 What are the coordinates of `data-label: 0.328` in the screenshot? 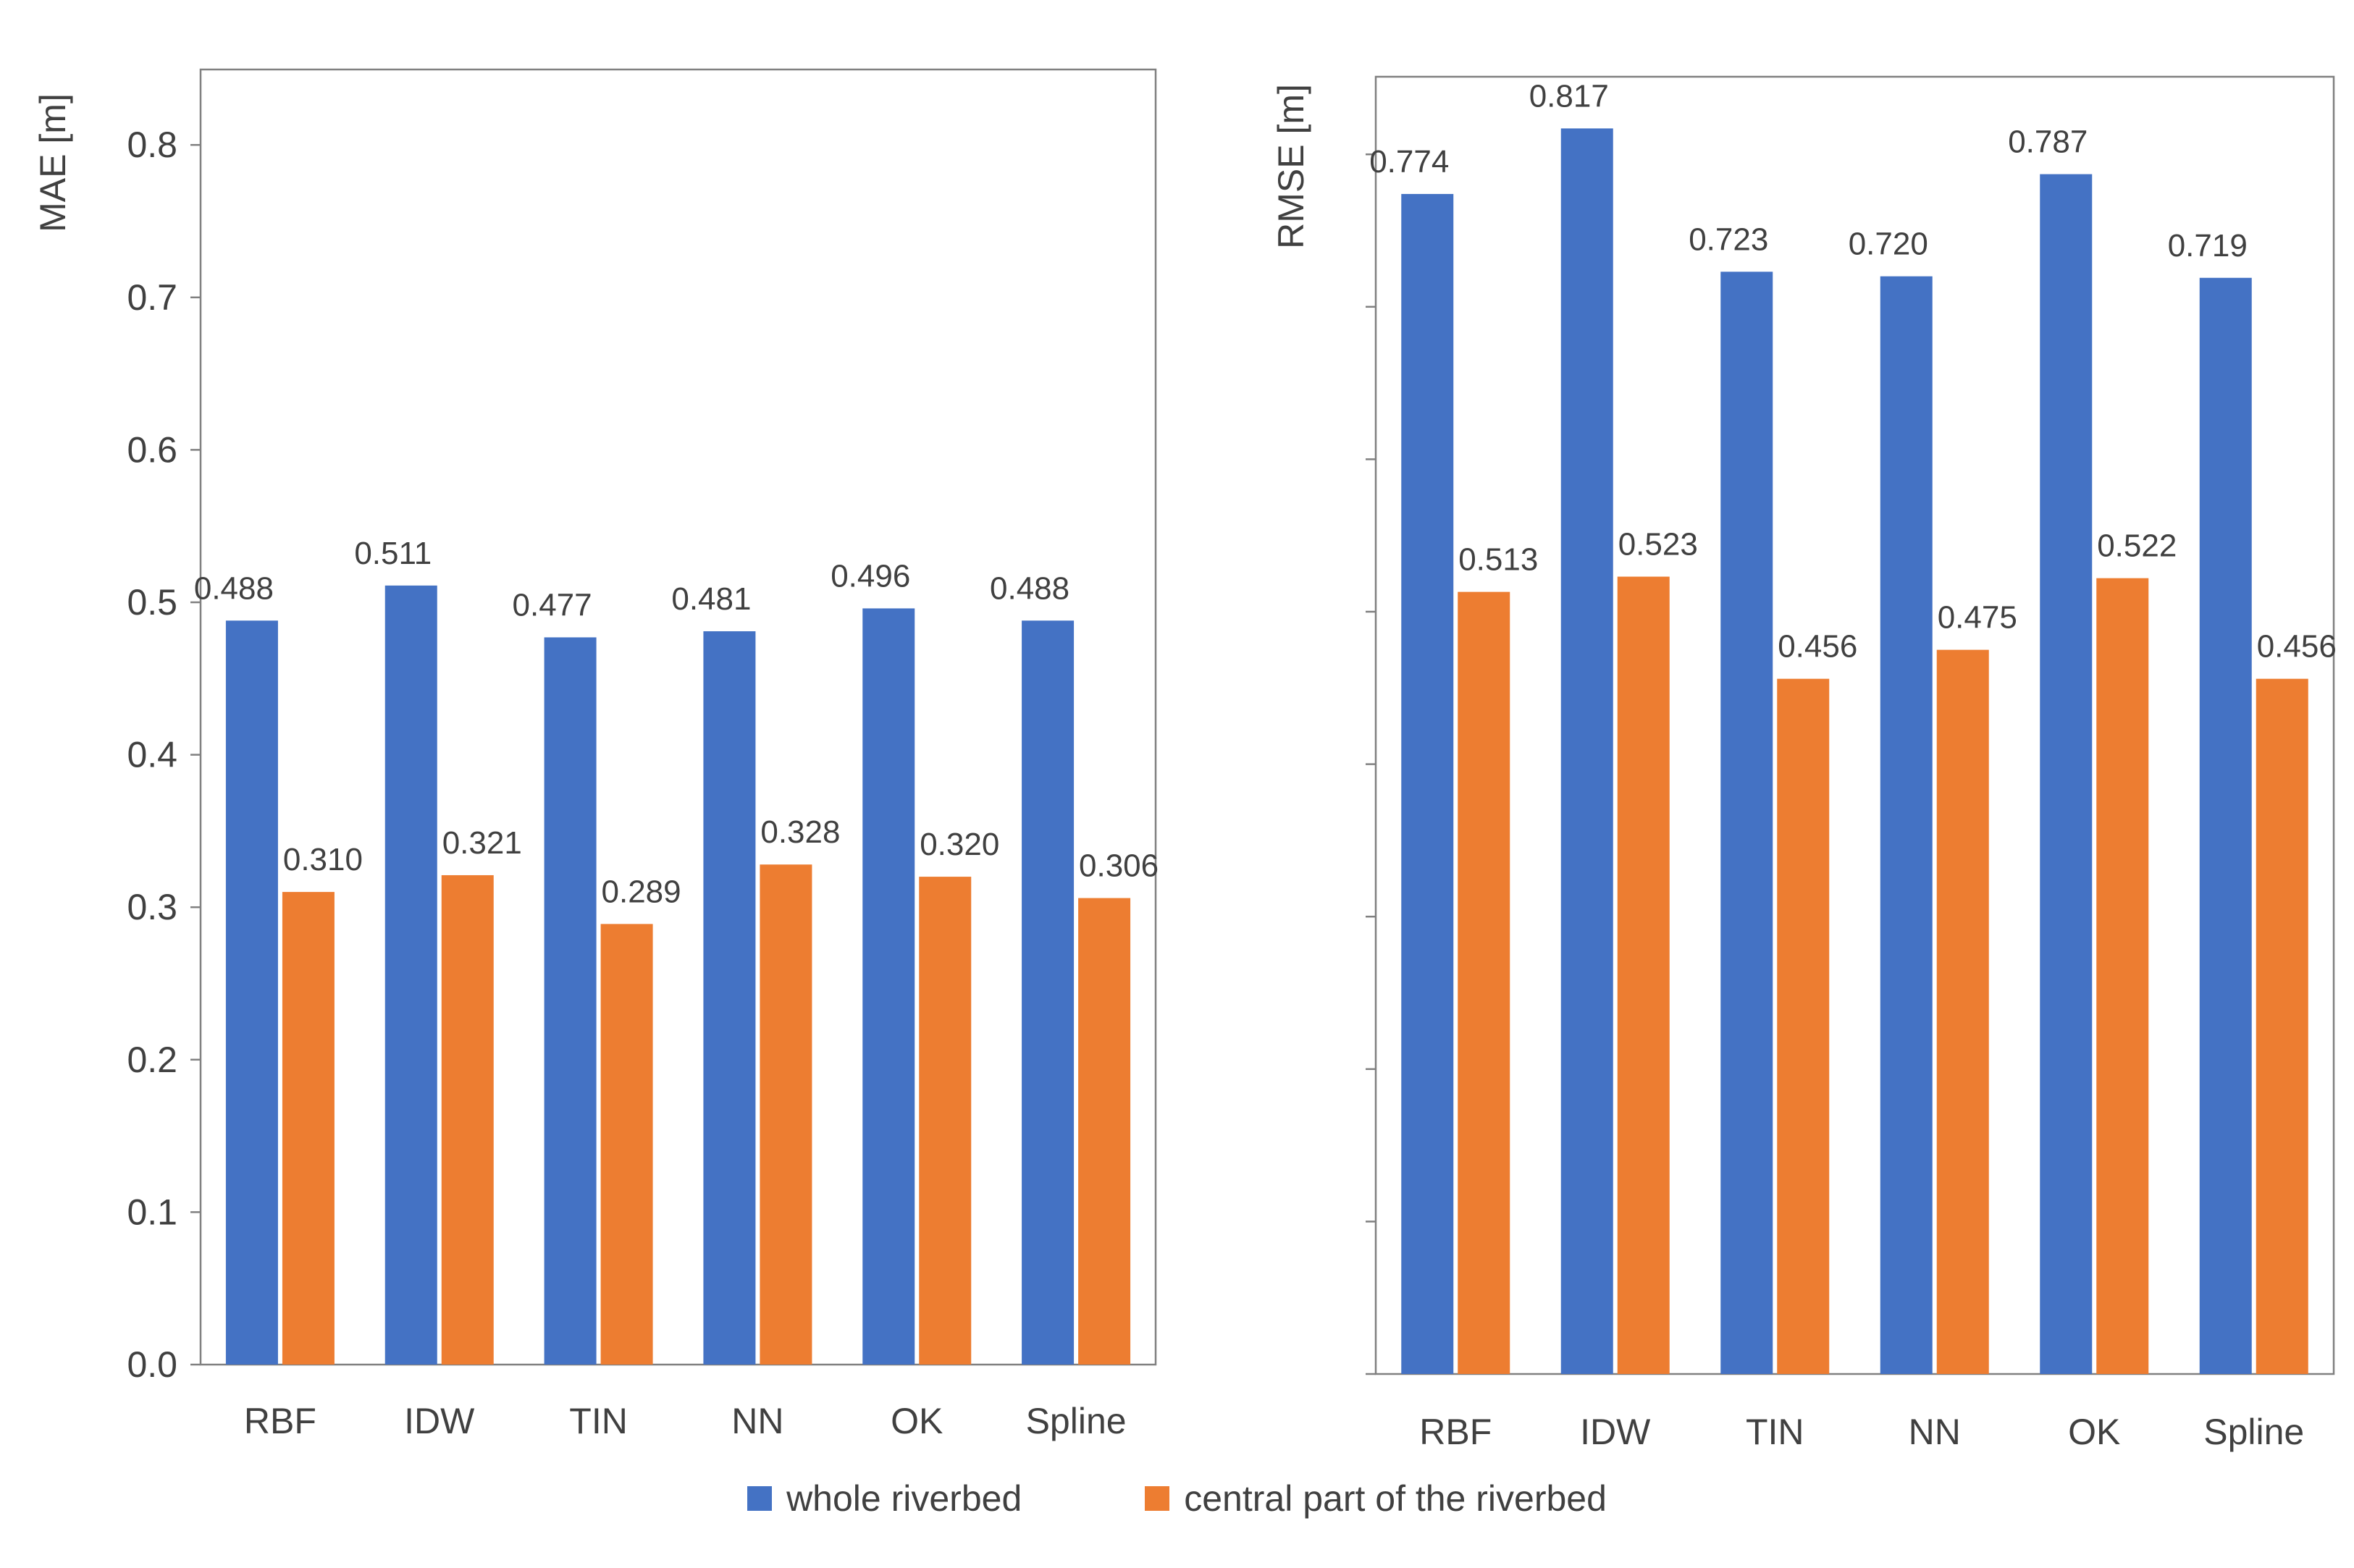 It's located at (800, 832).